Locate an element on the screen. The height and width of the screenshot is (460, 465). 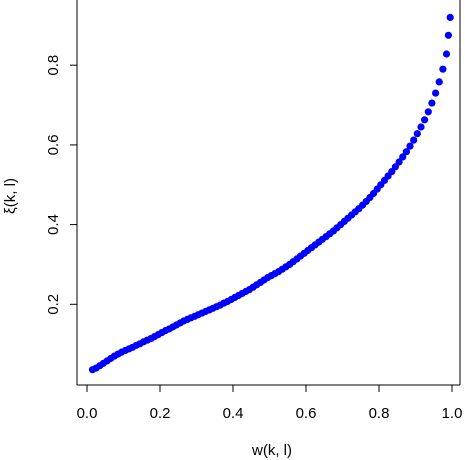
x-axis-label: w(k, l) is located at coordinates (271, 450).